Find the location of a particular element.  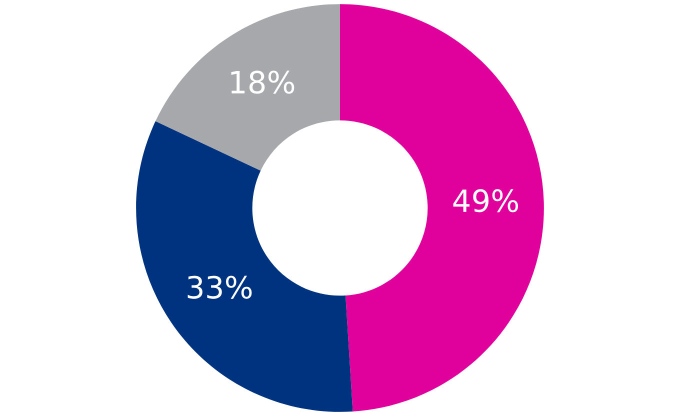

data-label: 33% is located at coordinates (220, 287).